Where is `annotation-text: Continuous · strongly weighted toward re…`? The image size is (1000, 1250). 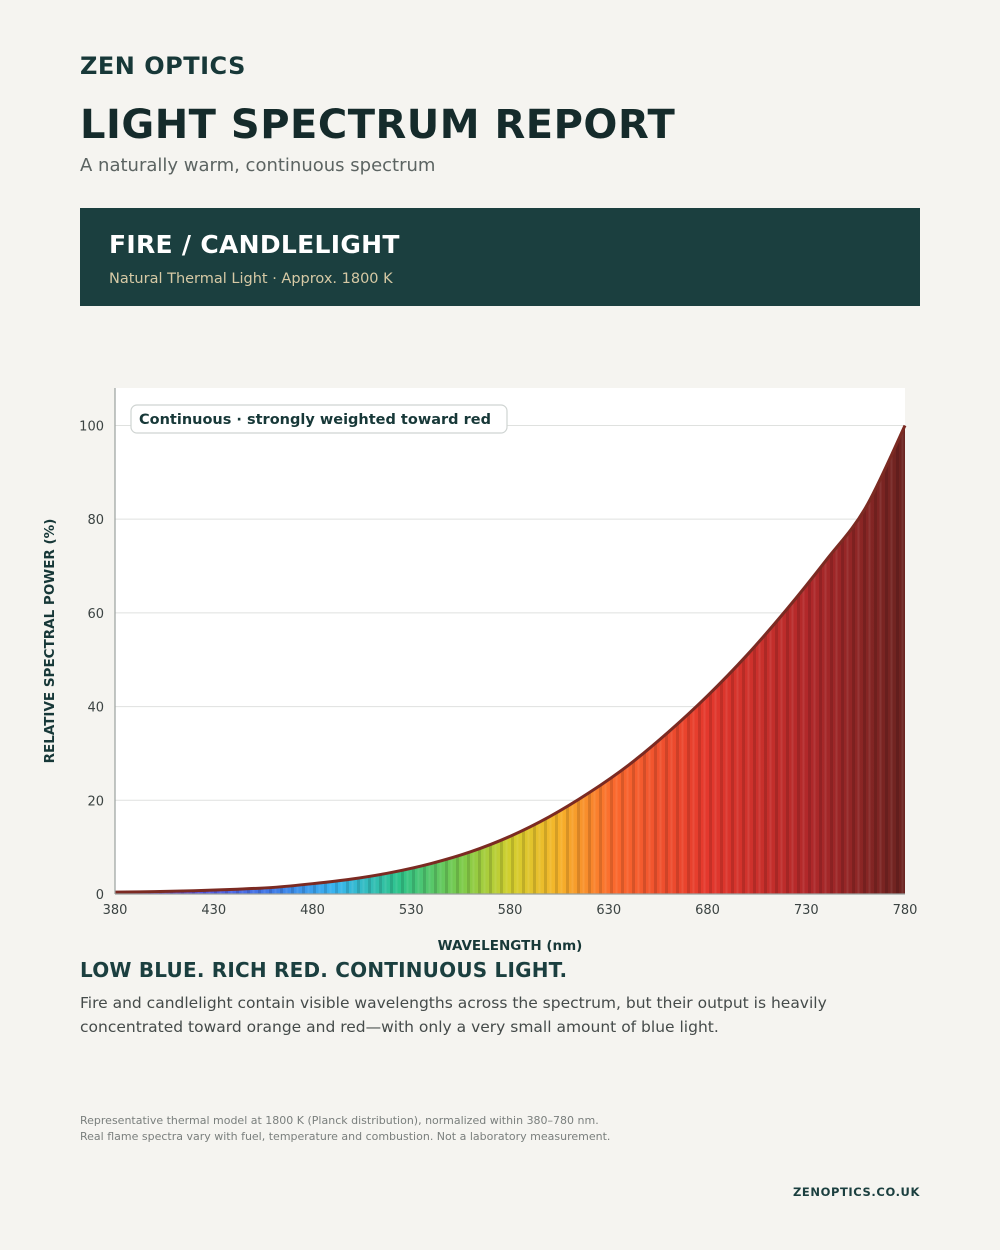
annotation-text: Continuous · strongly weighted toward re… is located at coordinates (315, 420).